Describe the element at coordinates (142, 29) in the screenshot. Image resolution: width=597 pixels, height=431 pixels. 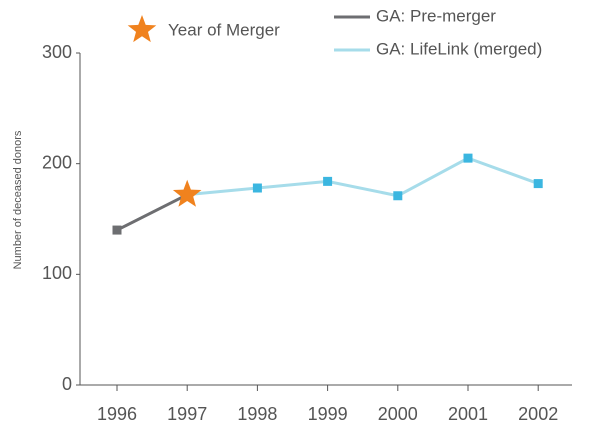
I see `legend-star` at that location.